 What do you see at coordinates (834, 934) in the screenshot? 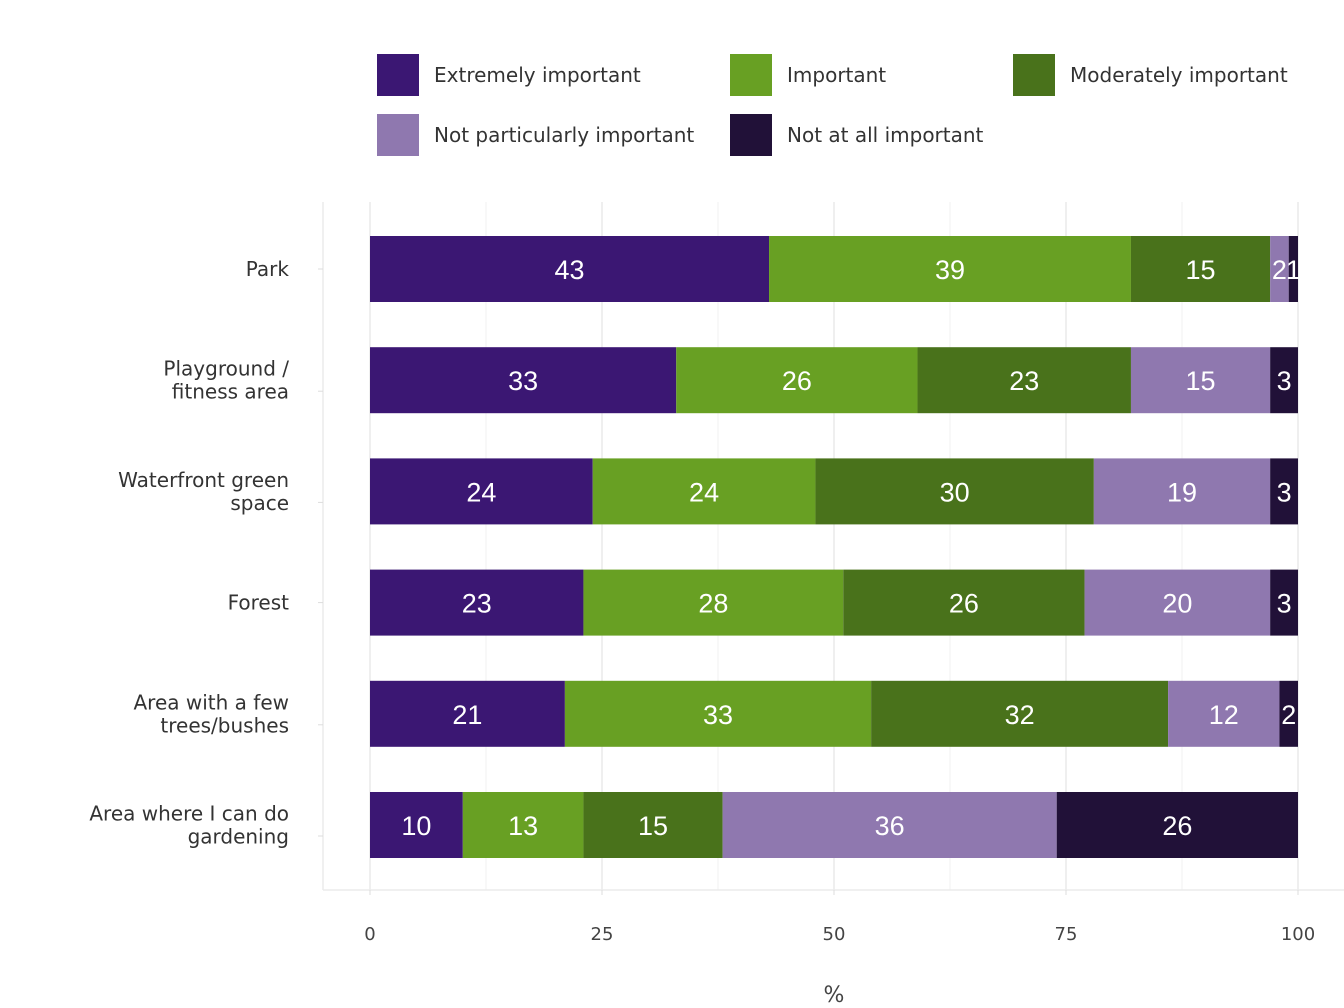
I see `x-tick-label: 50` at bounding box center [834, 934].